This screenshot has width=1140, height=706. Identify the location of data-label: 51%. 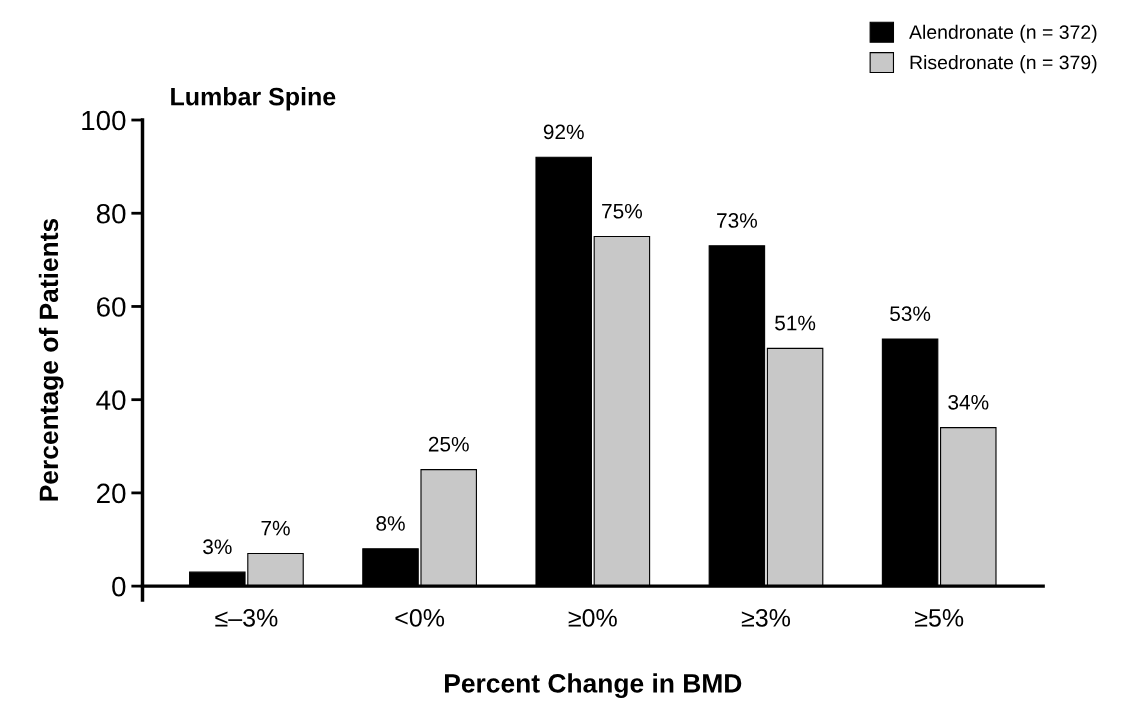
(795, 323).